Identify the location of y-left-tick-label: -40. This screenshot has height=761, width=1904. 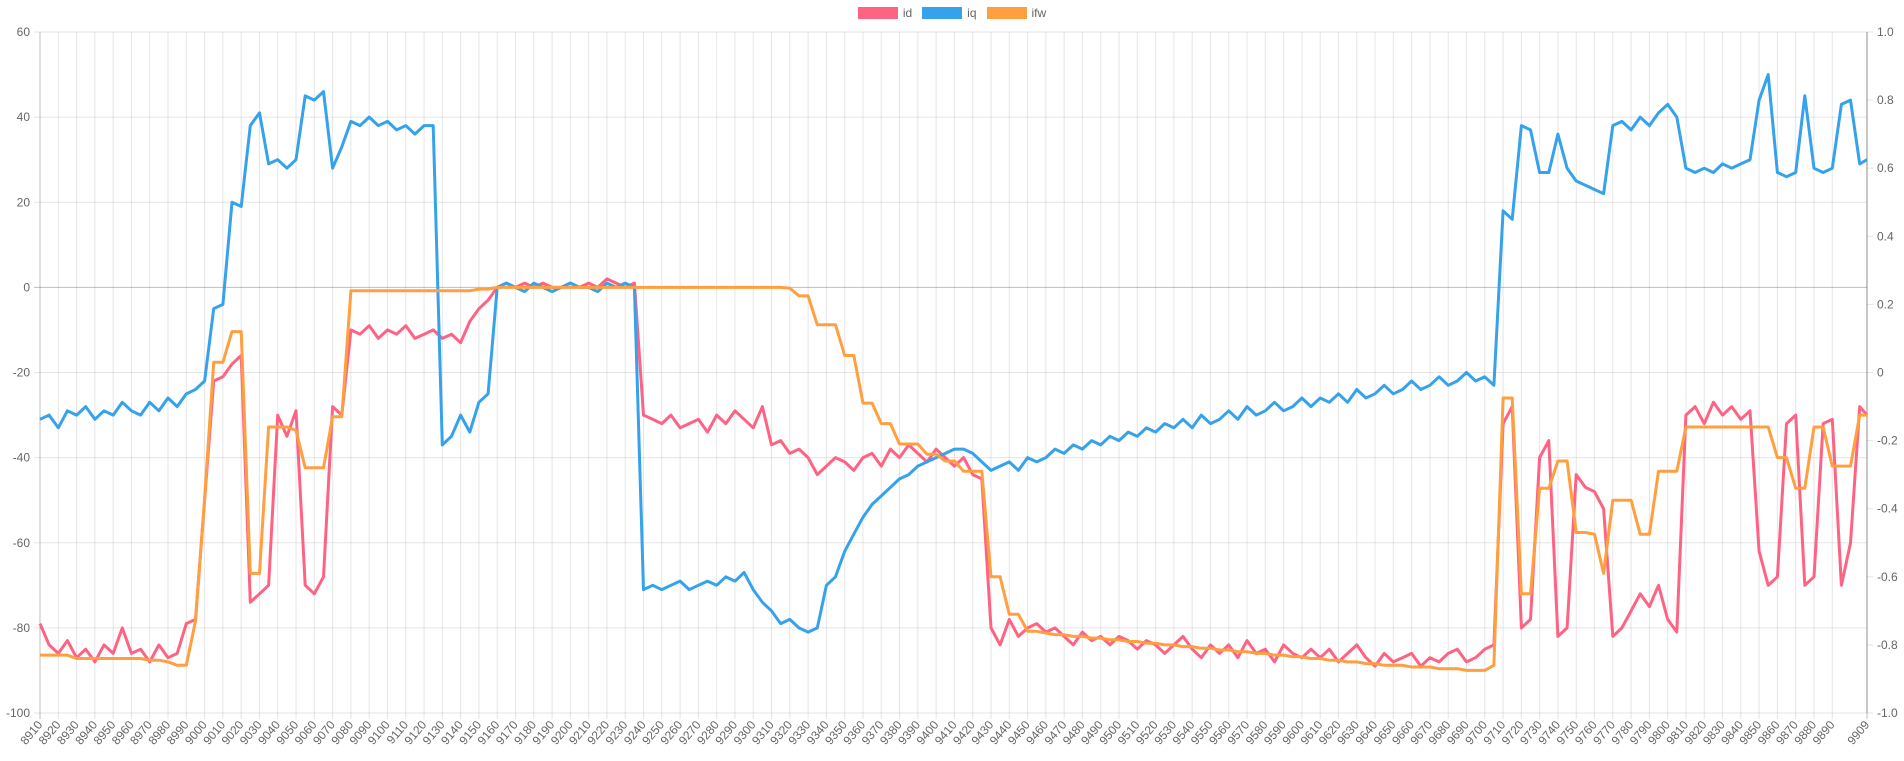
(22, 458).